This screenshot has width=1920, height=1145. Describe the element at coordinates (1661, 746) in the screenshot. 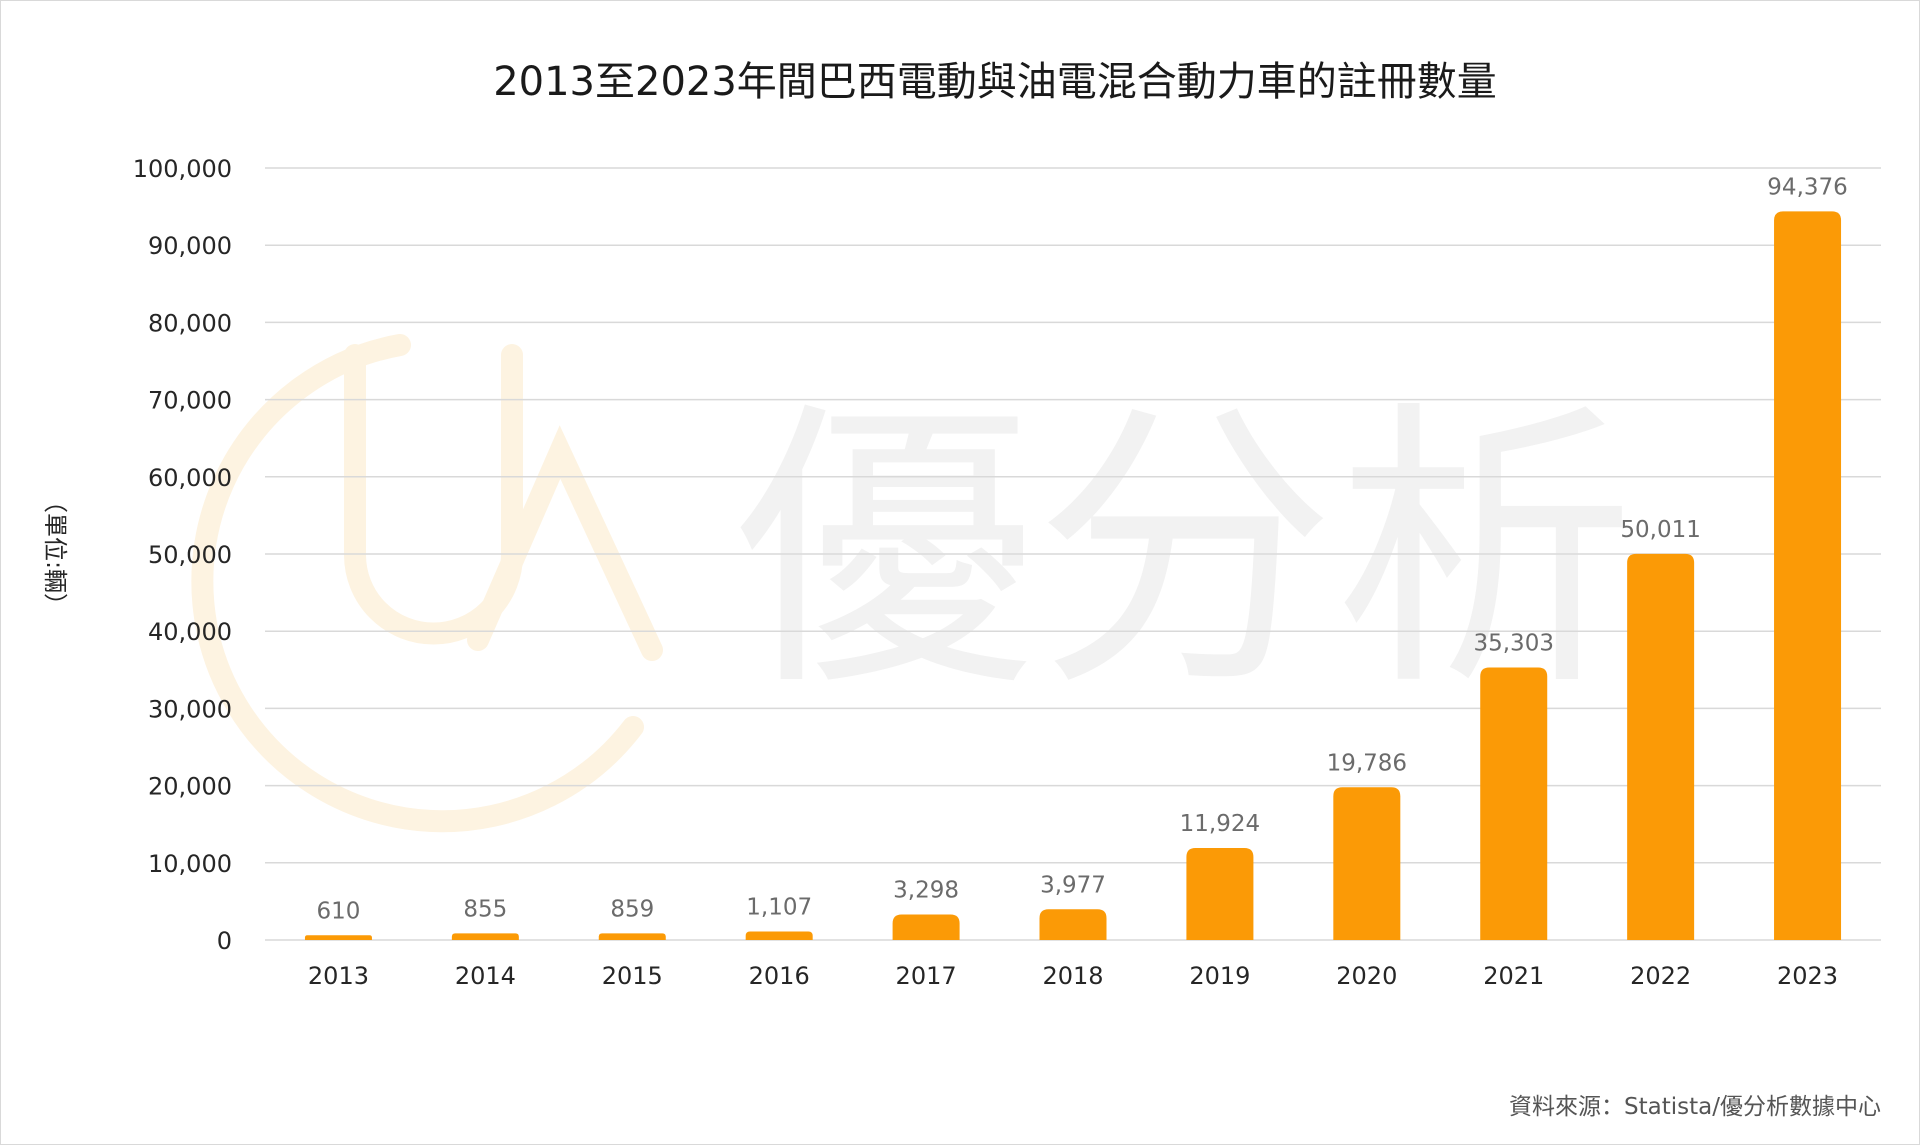

I see `bar-2022` at that location.